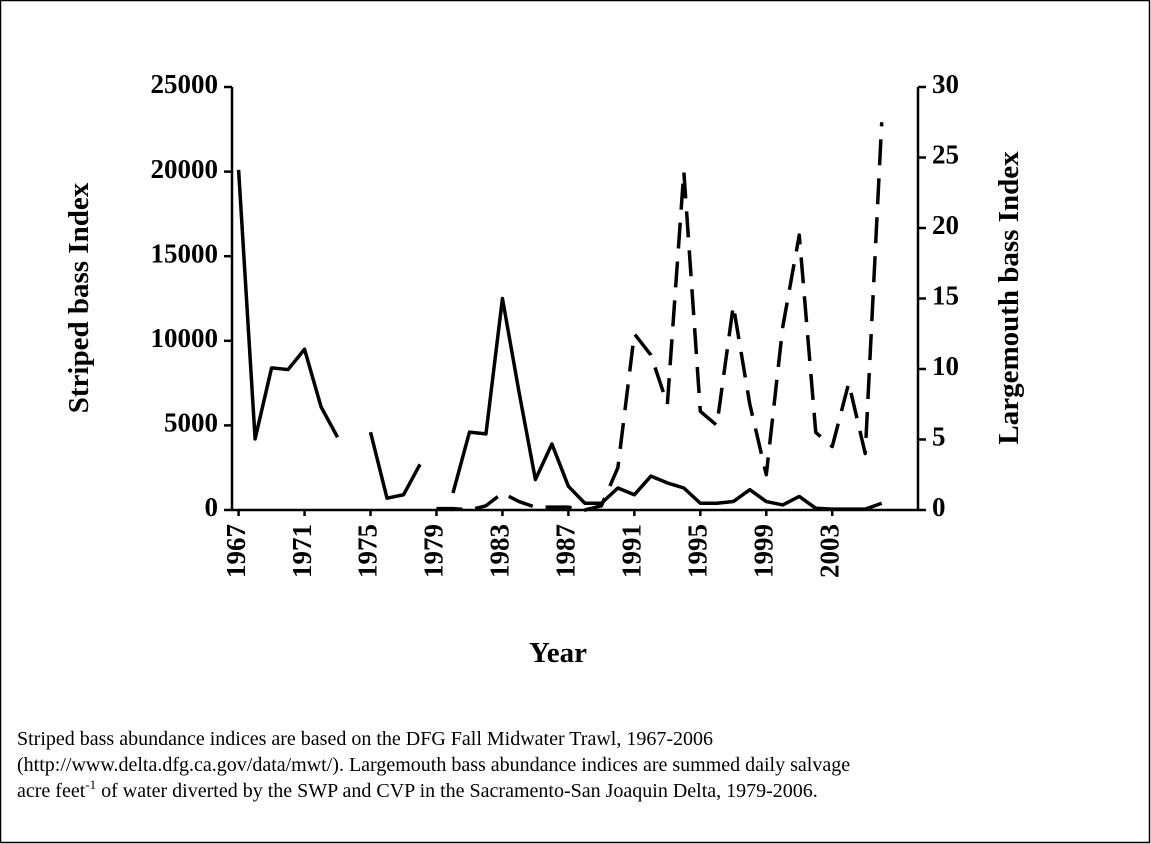 The width and height of the screenshot is (1151, 844). Describe the element at coordinates (558, 653) in the screenshot. I see `x-axis-title: Year` at that location.